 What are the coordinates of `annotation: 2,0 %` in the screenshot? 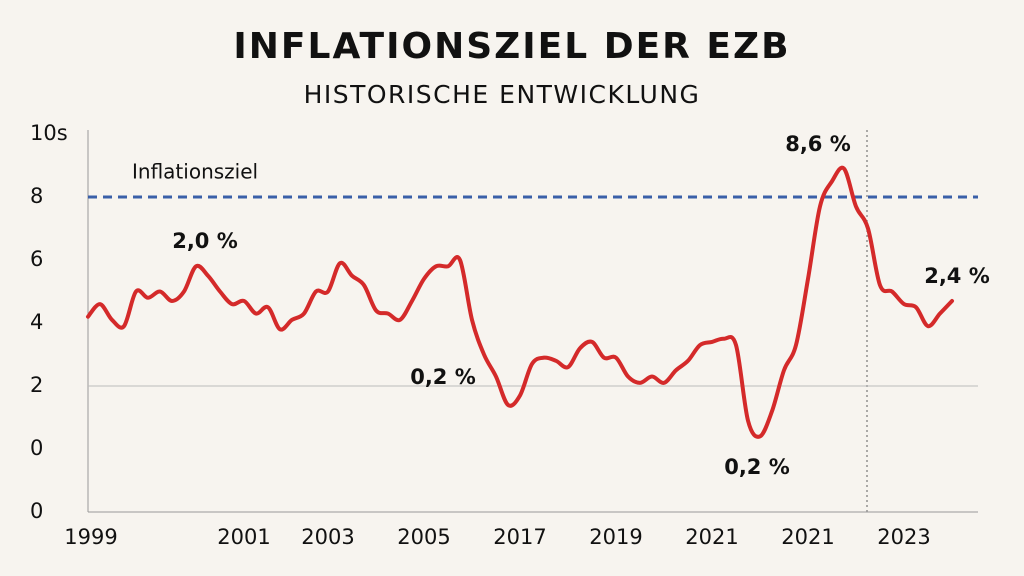 It's located at (205, 241).